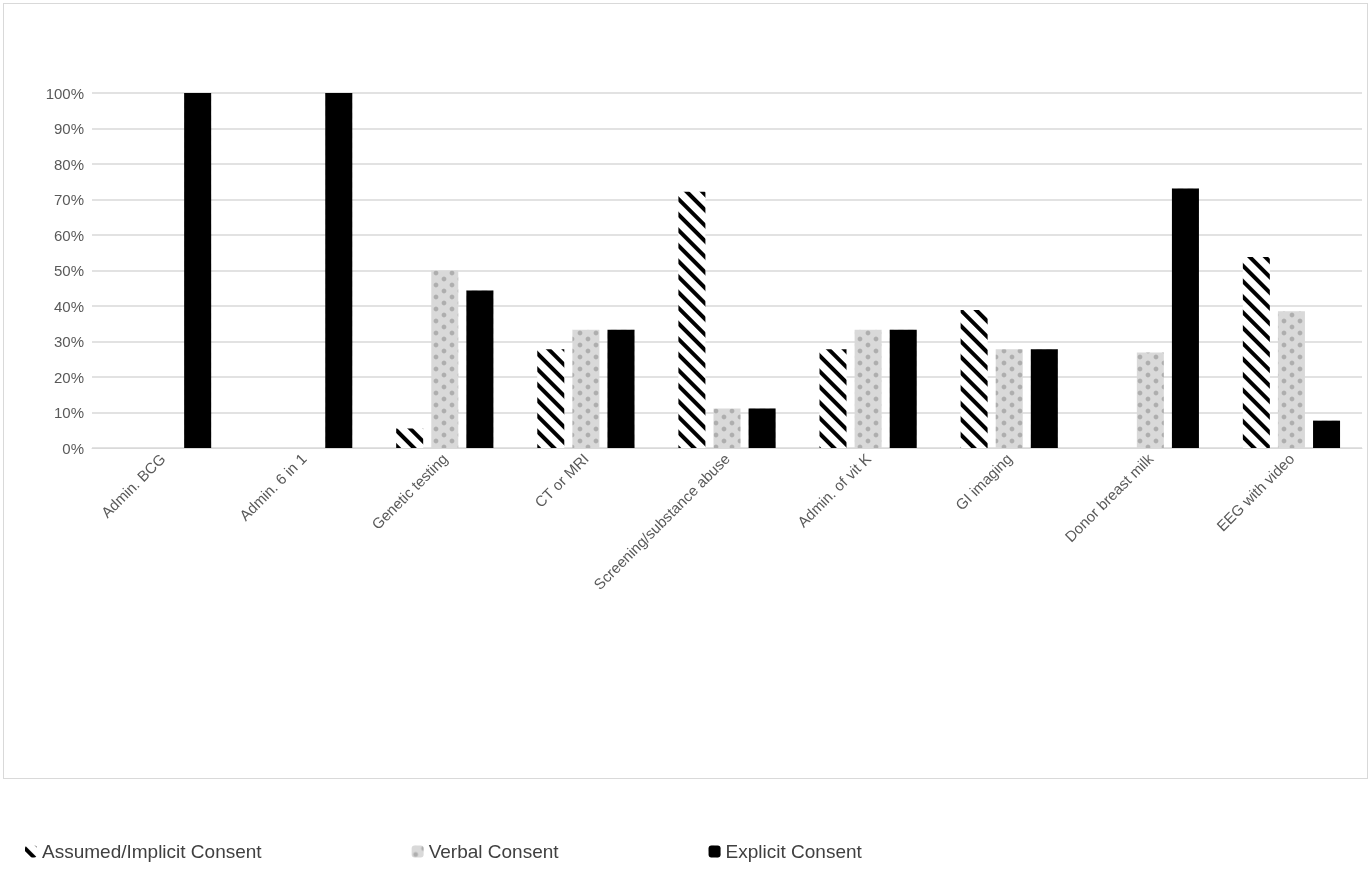 This screenshot has width=1372, height=876. I want to click on y-tick-label: 30%, so click(68, 341).